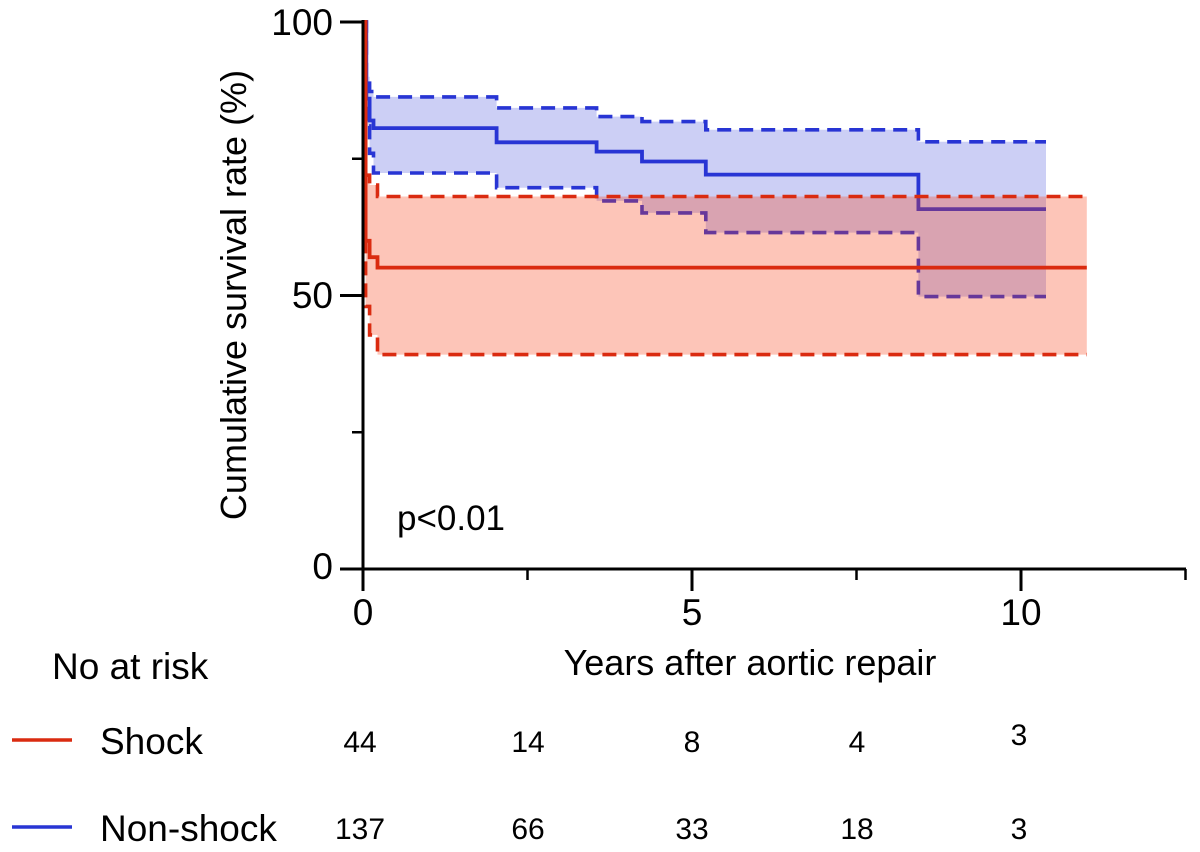  I want to click on non-shock-legend-label: Non-shock, so click(188, 827).